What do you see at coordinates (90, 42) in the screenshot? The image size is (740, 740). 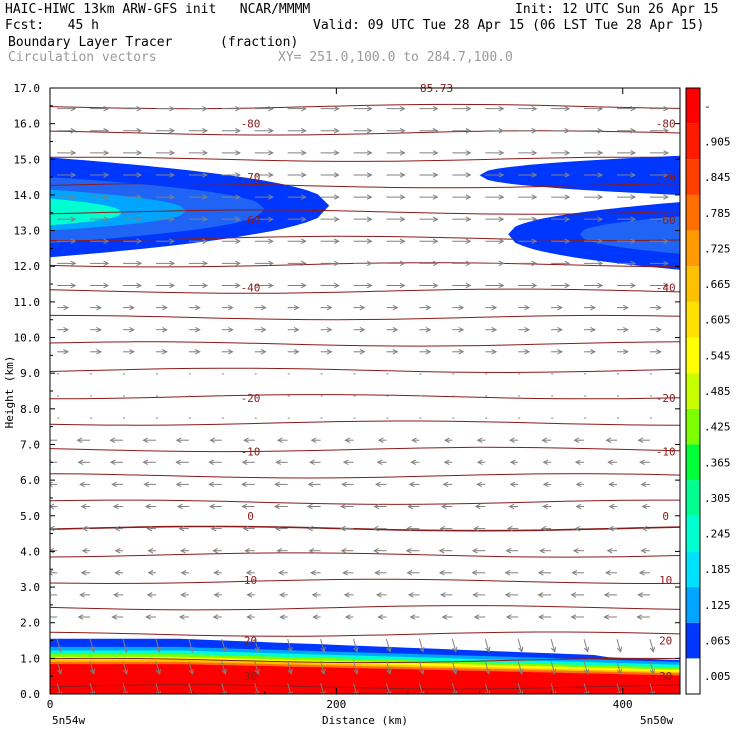 I see `field-name: Boundary Layer Tracer` at bounding box center [90, 42].